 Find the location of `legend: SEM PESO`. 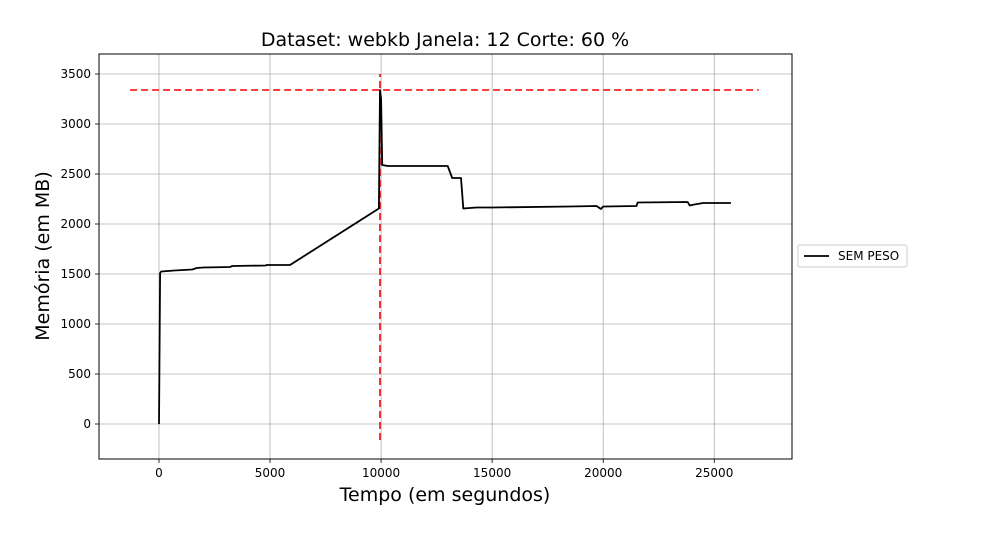

legend: SEM PESO is located at coordinates (852, 256).